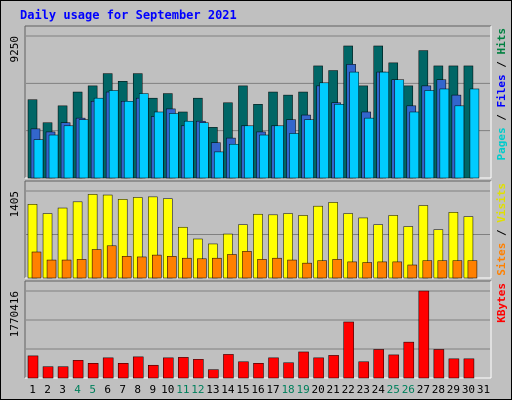  Describe the element at coordinates (501, 143) in the screenshot. I see `legend-item-pages: Pages` at that location.